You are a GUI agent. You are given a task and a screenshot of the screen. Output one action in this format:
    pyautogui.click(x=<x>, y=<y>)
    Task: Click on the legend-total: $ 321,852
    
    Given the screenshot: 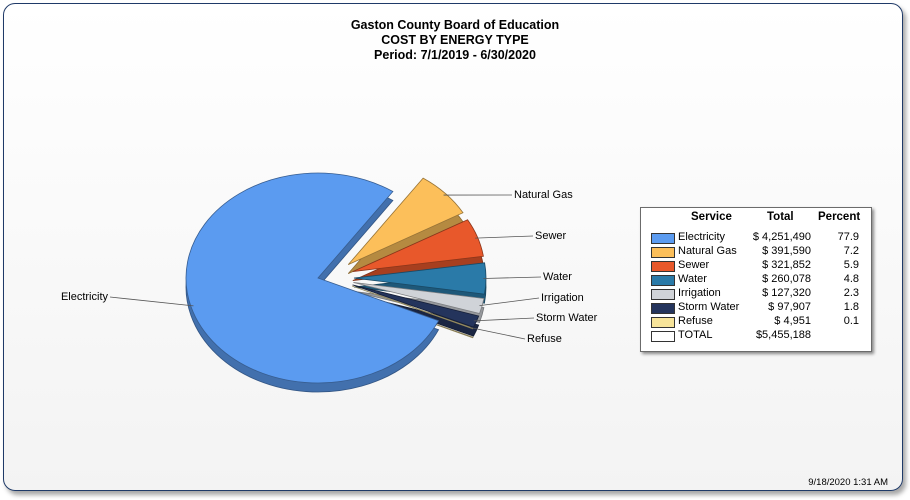 What is the action you would take?
    pyautogui.click(x=786, y=265)
    